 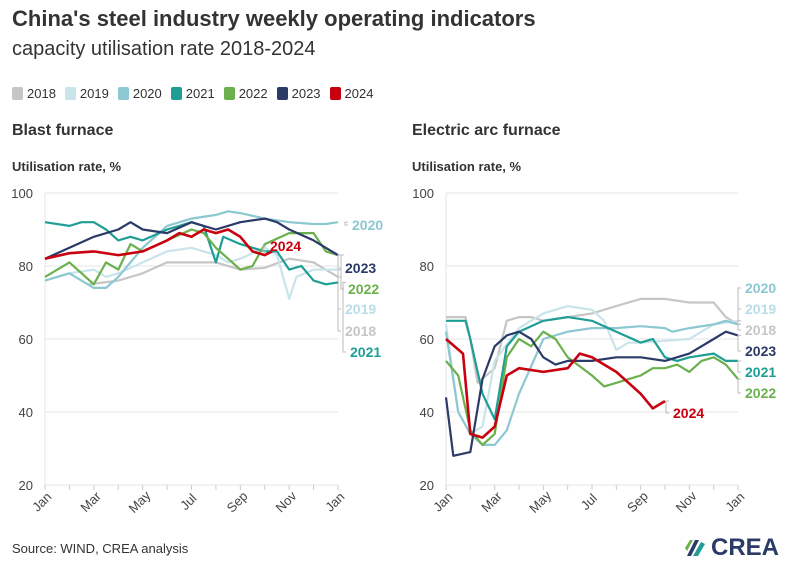 What do you see at coordinates (41, 93) in the screenshot?
I see `legend-label: 2018` at bounding box center [41, 93].